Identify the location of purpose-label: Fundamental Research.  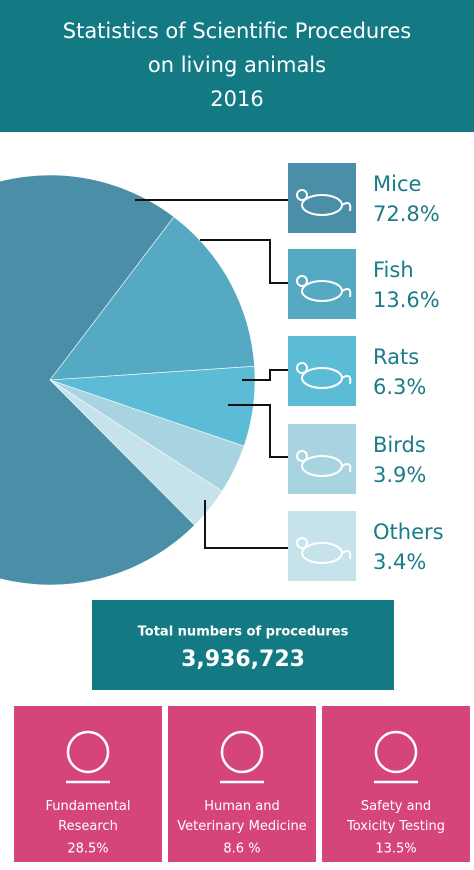
(87, 816).